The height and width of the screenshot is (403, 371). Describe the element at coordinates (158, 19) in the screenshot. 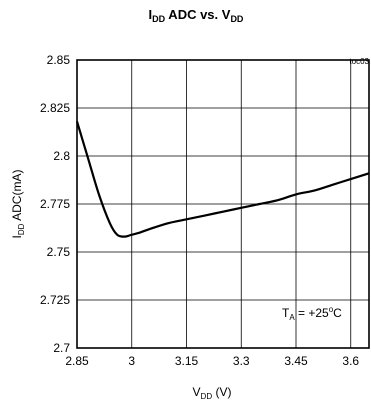

I see `chart-title-sub: DD` at that location.